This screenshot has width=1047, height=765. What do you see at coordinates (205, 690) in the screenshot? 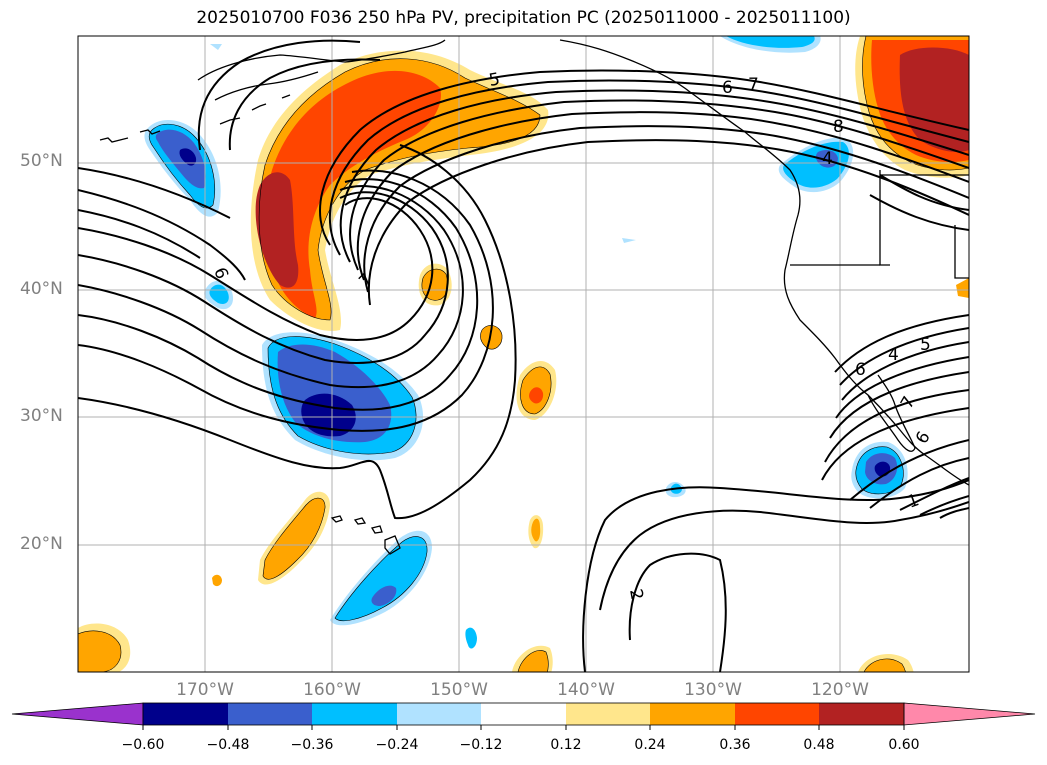
I see `lon-label-170w: 170°W` at bounding box center [205, 690].